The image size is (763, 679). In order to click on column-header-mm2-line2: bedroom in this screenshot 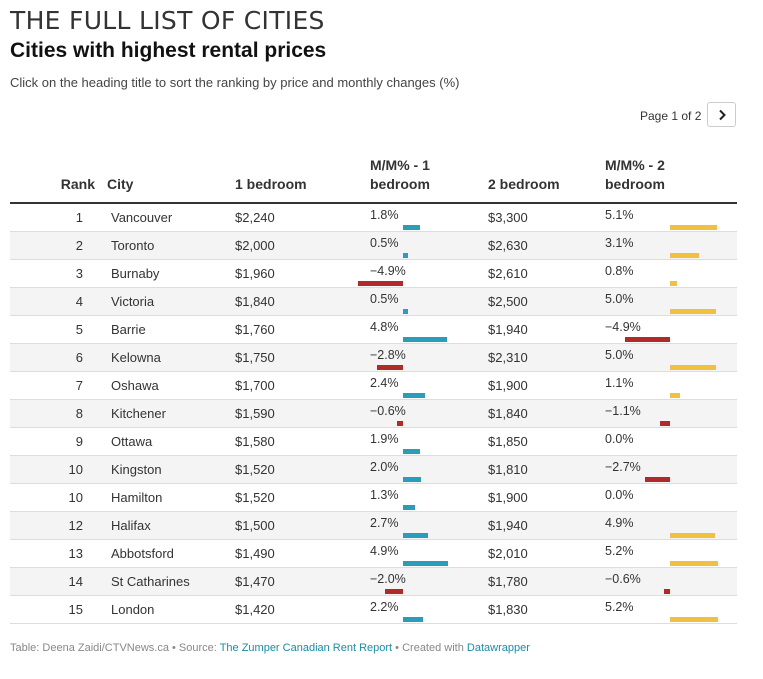, I will do `click(635, 184)`.